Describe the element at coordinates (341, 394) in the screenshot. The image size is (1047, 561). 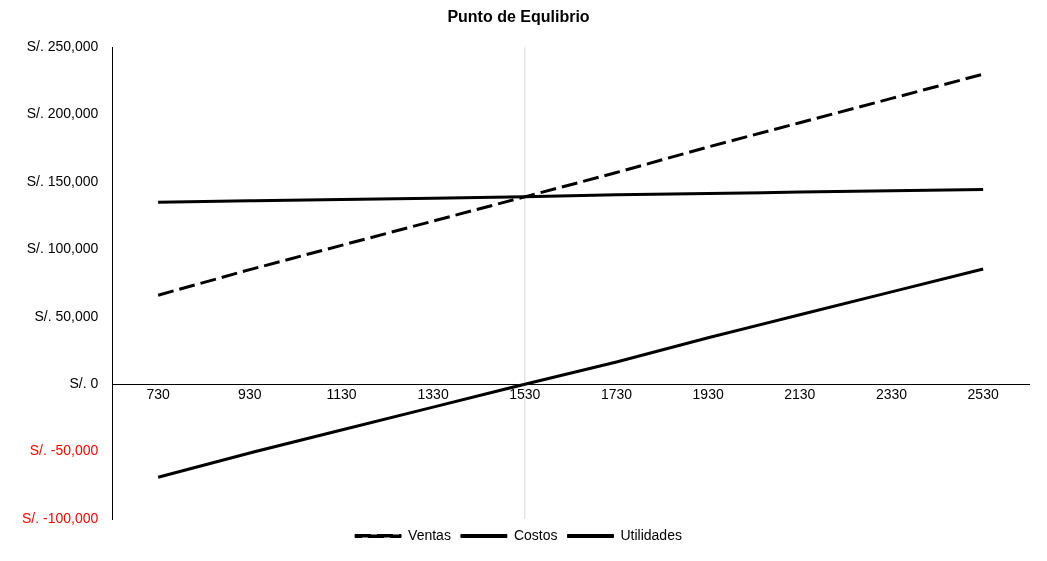
I see `x-tick-label: 1130` at that location.